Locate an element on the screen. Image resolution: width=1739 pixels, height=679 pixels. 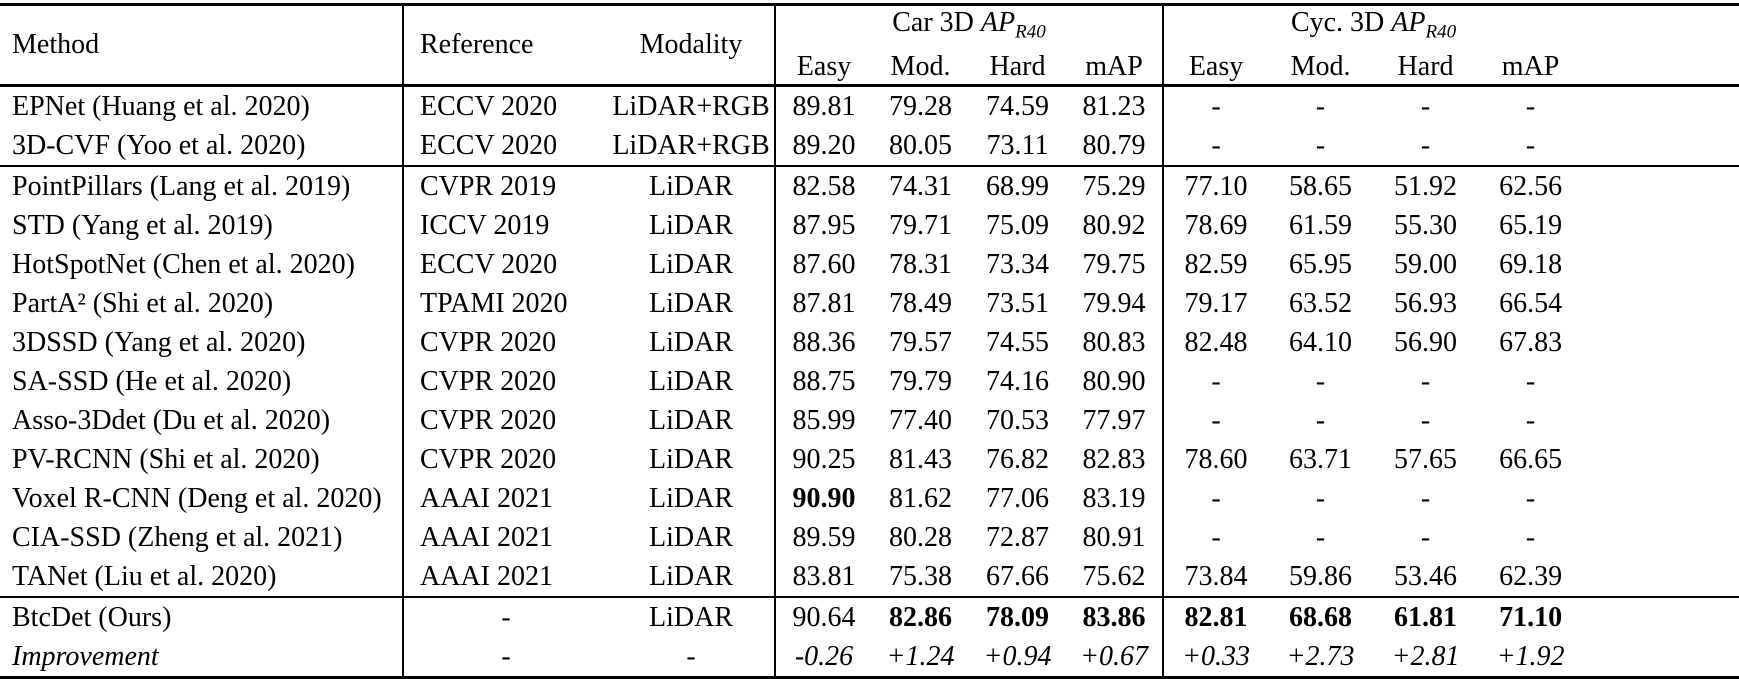
cell-method: HotSpotNet (Chen et al. 2020) is located at coordinates (183, 264).